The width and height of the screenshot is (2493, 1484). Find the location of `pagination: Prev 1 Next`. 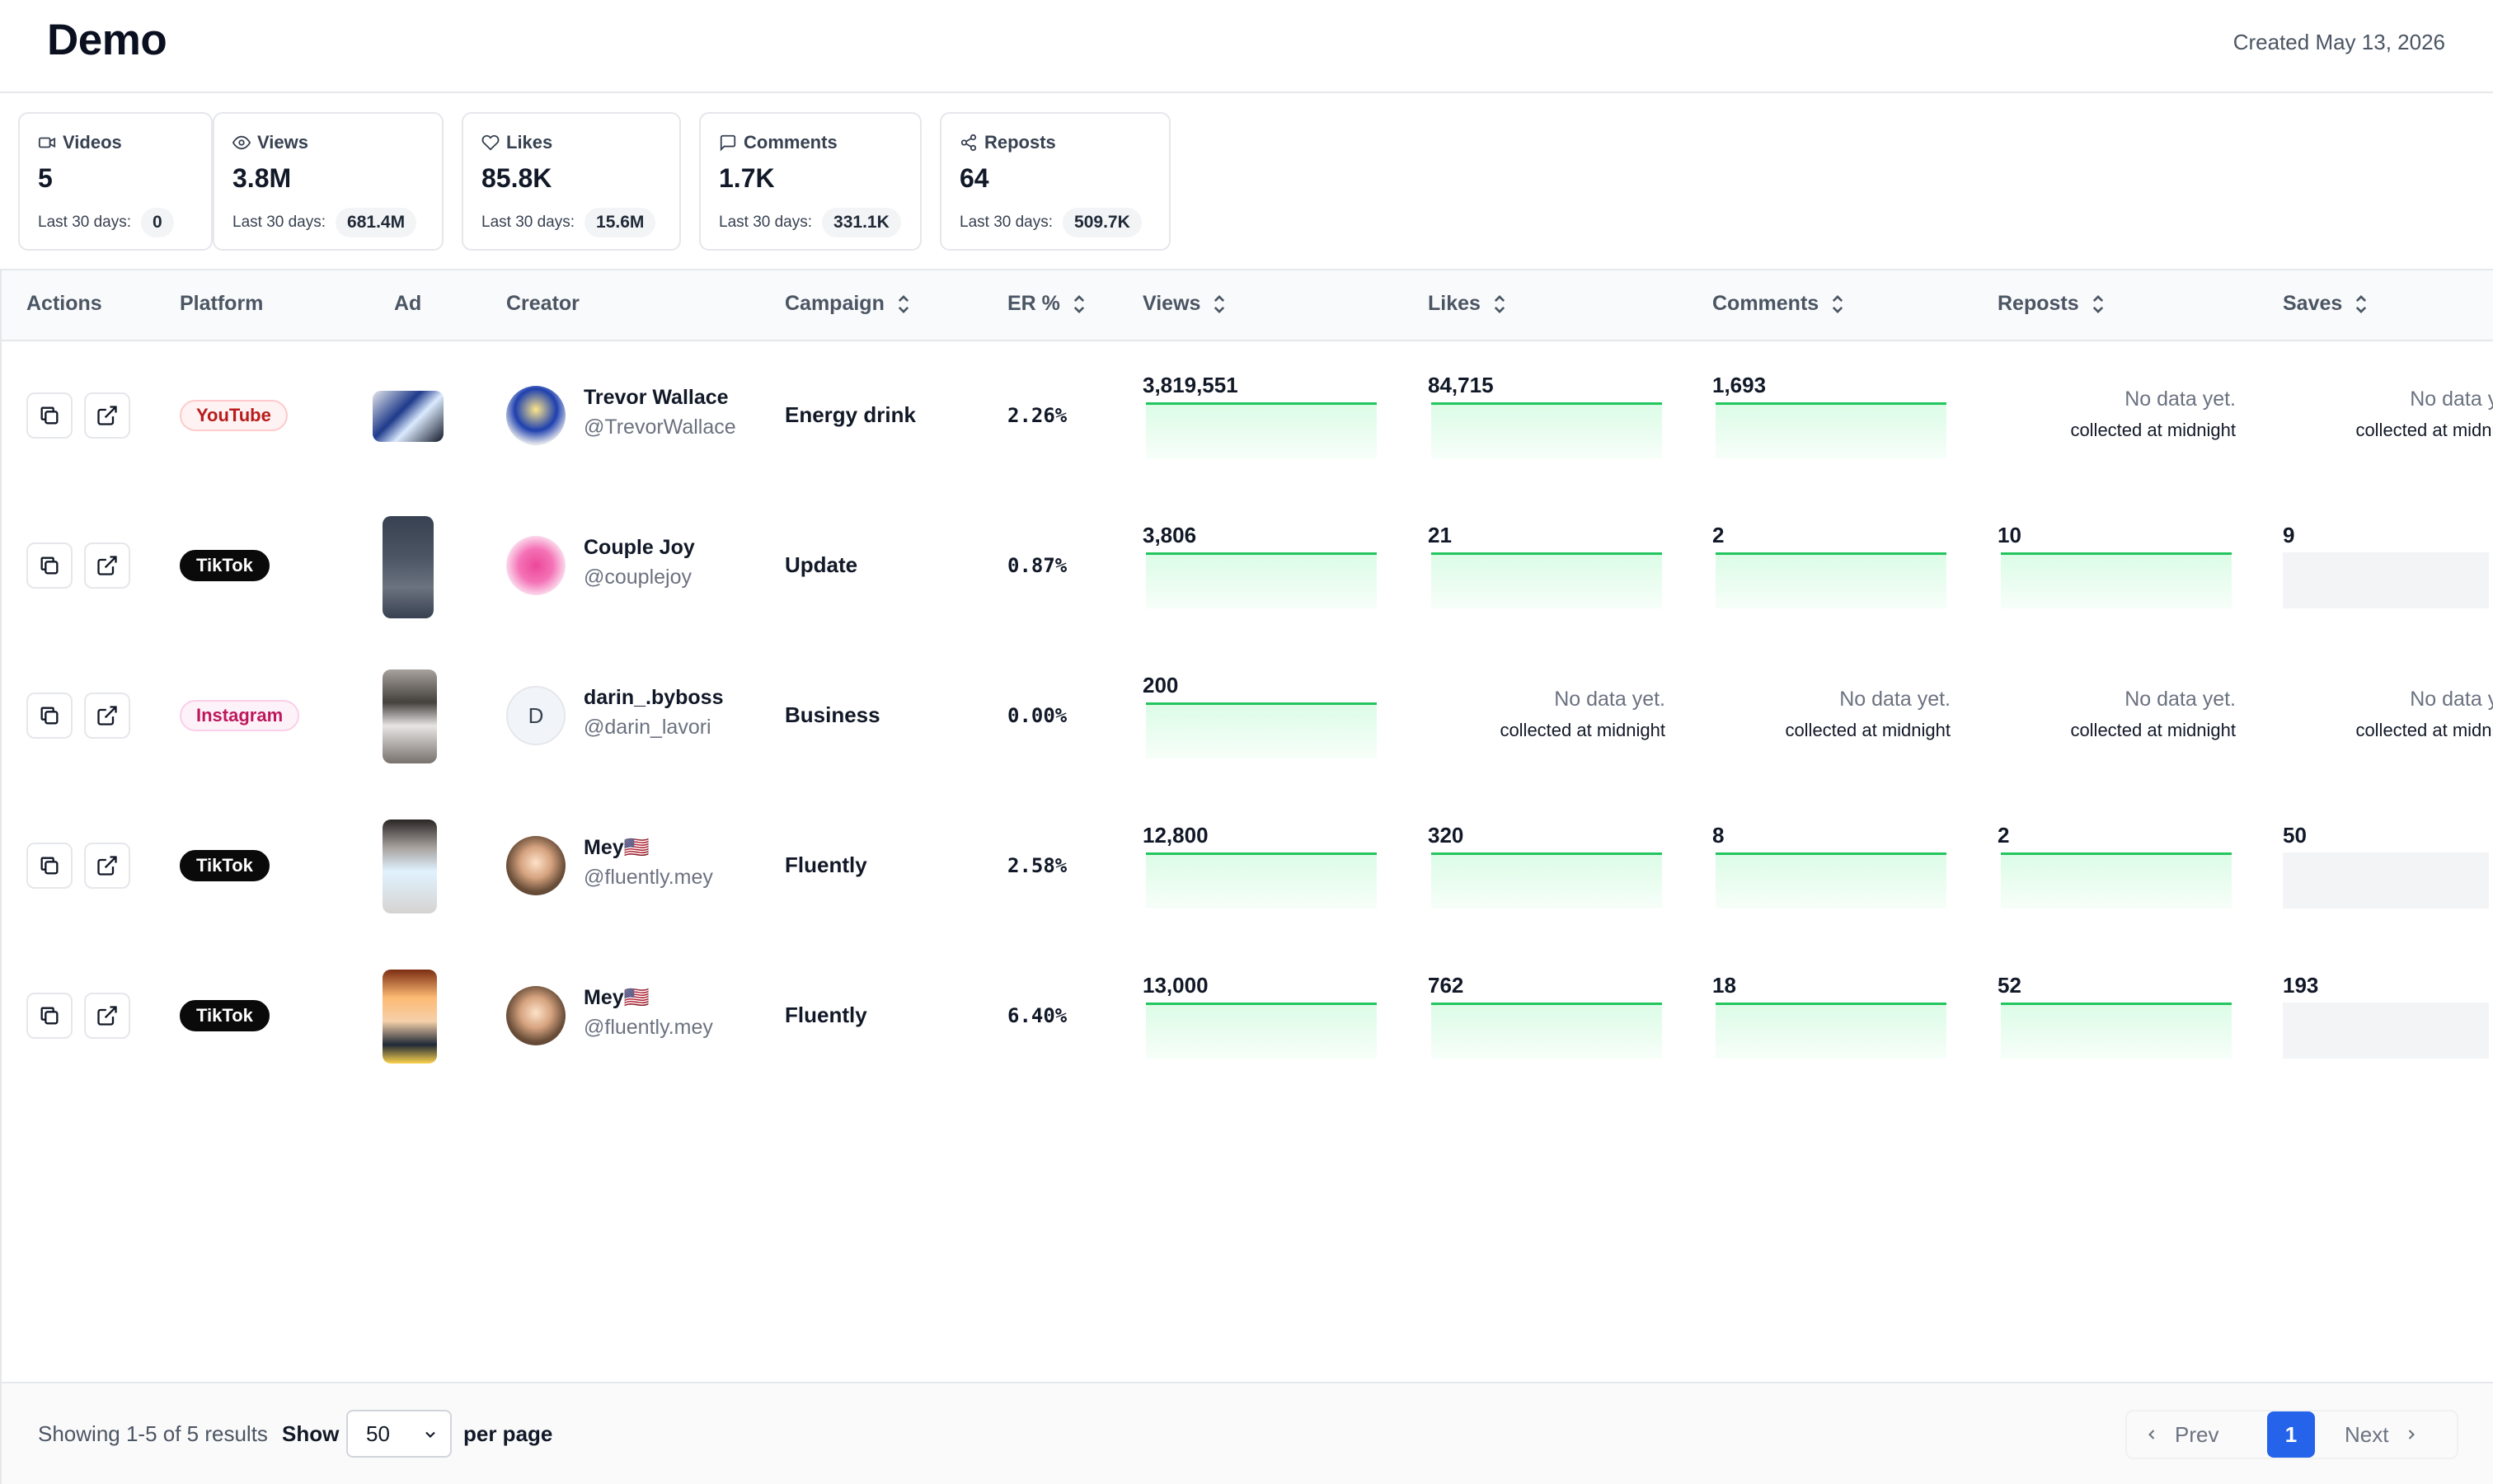

pagination: Prev 1 Next is located at coordinates (2291, 1434).